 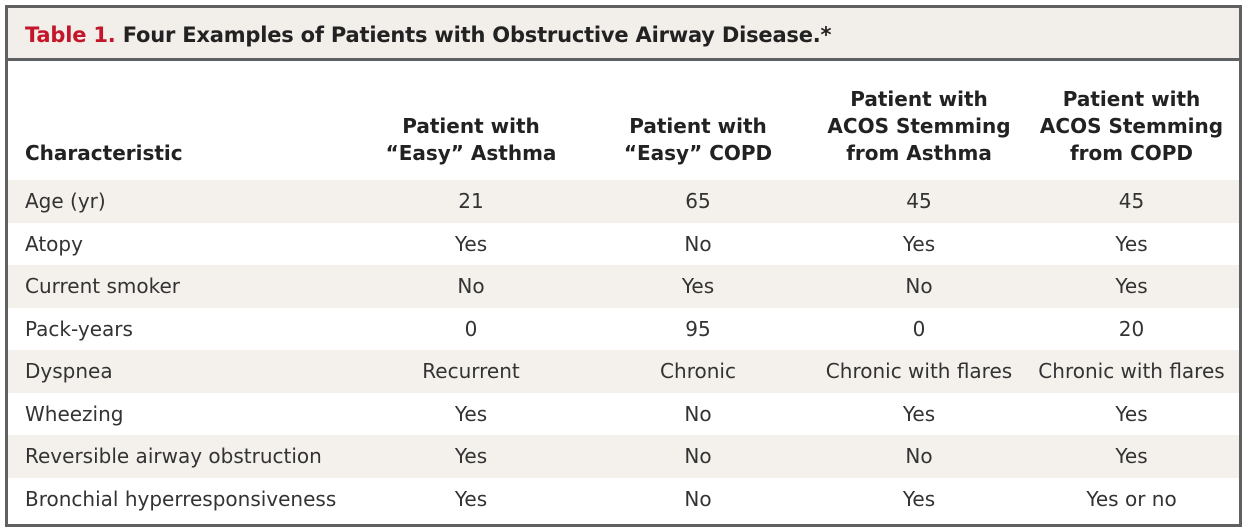 I want to click on table-cell: 21, so click(x=471, y=201).